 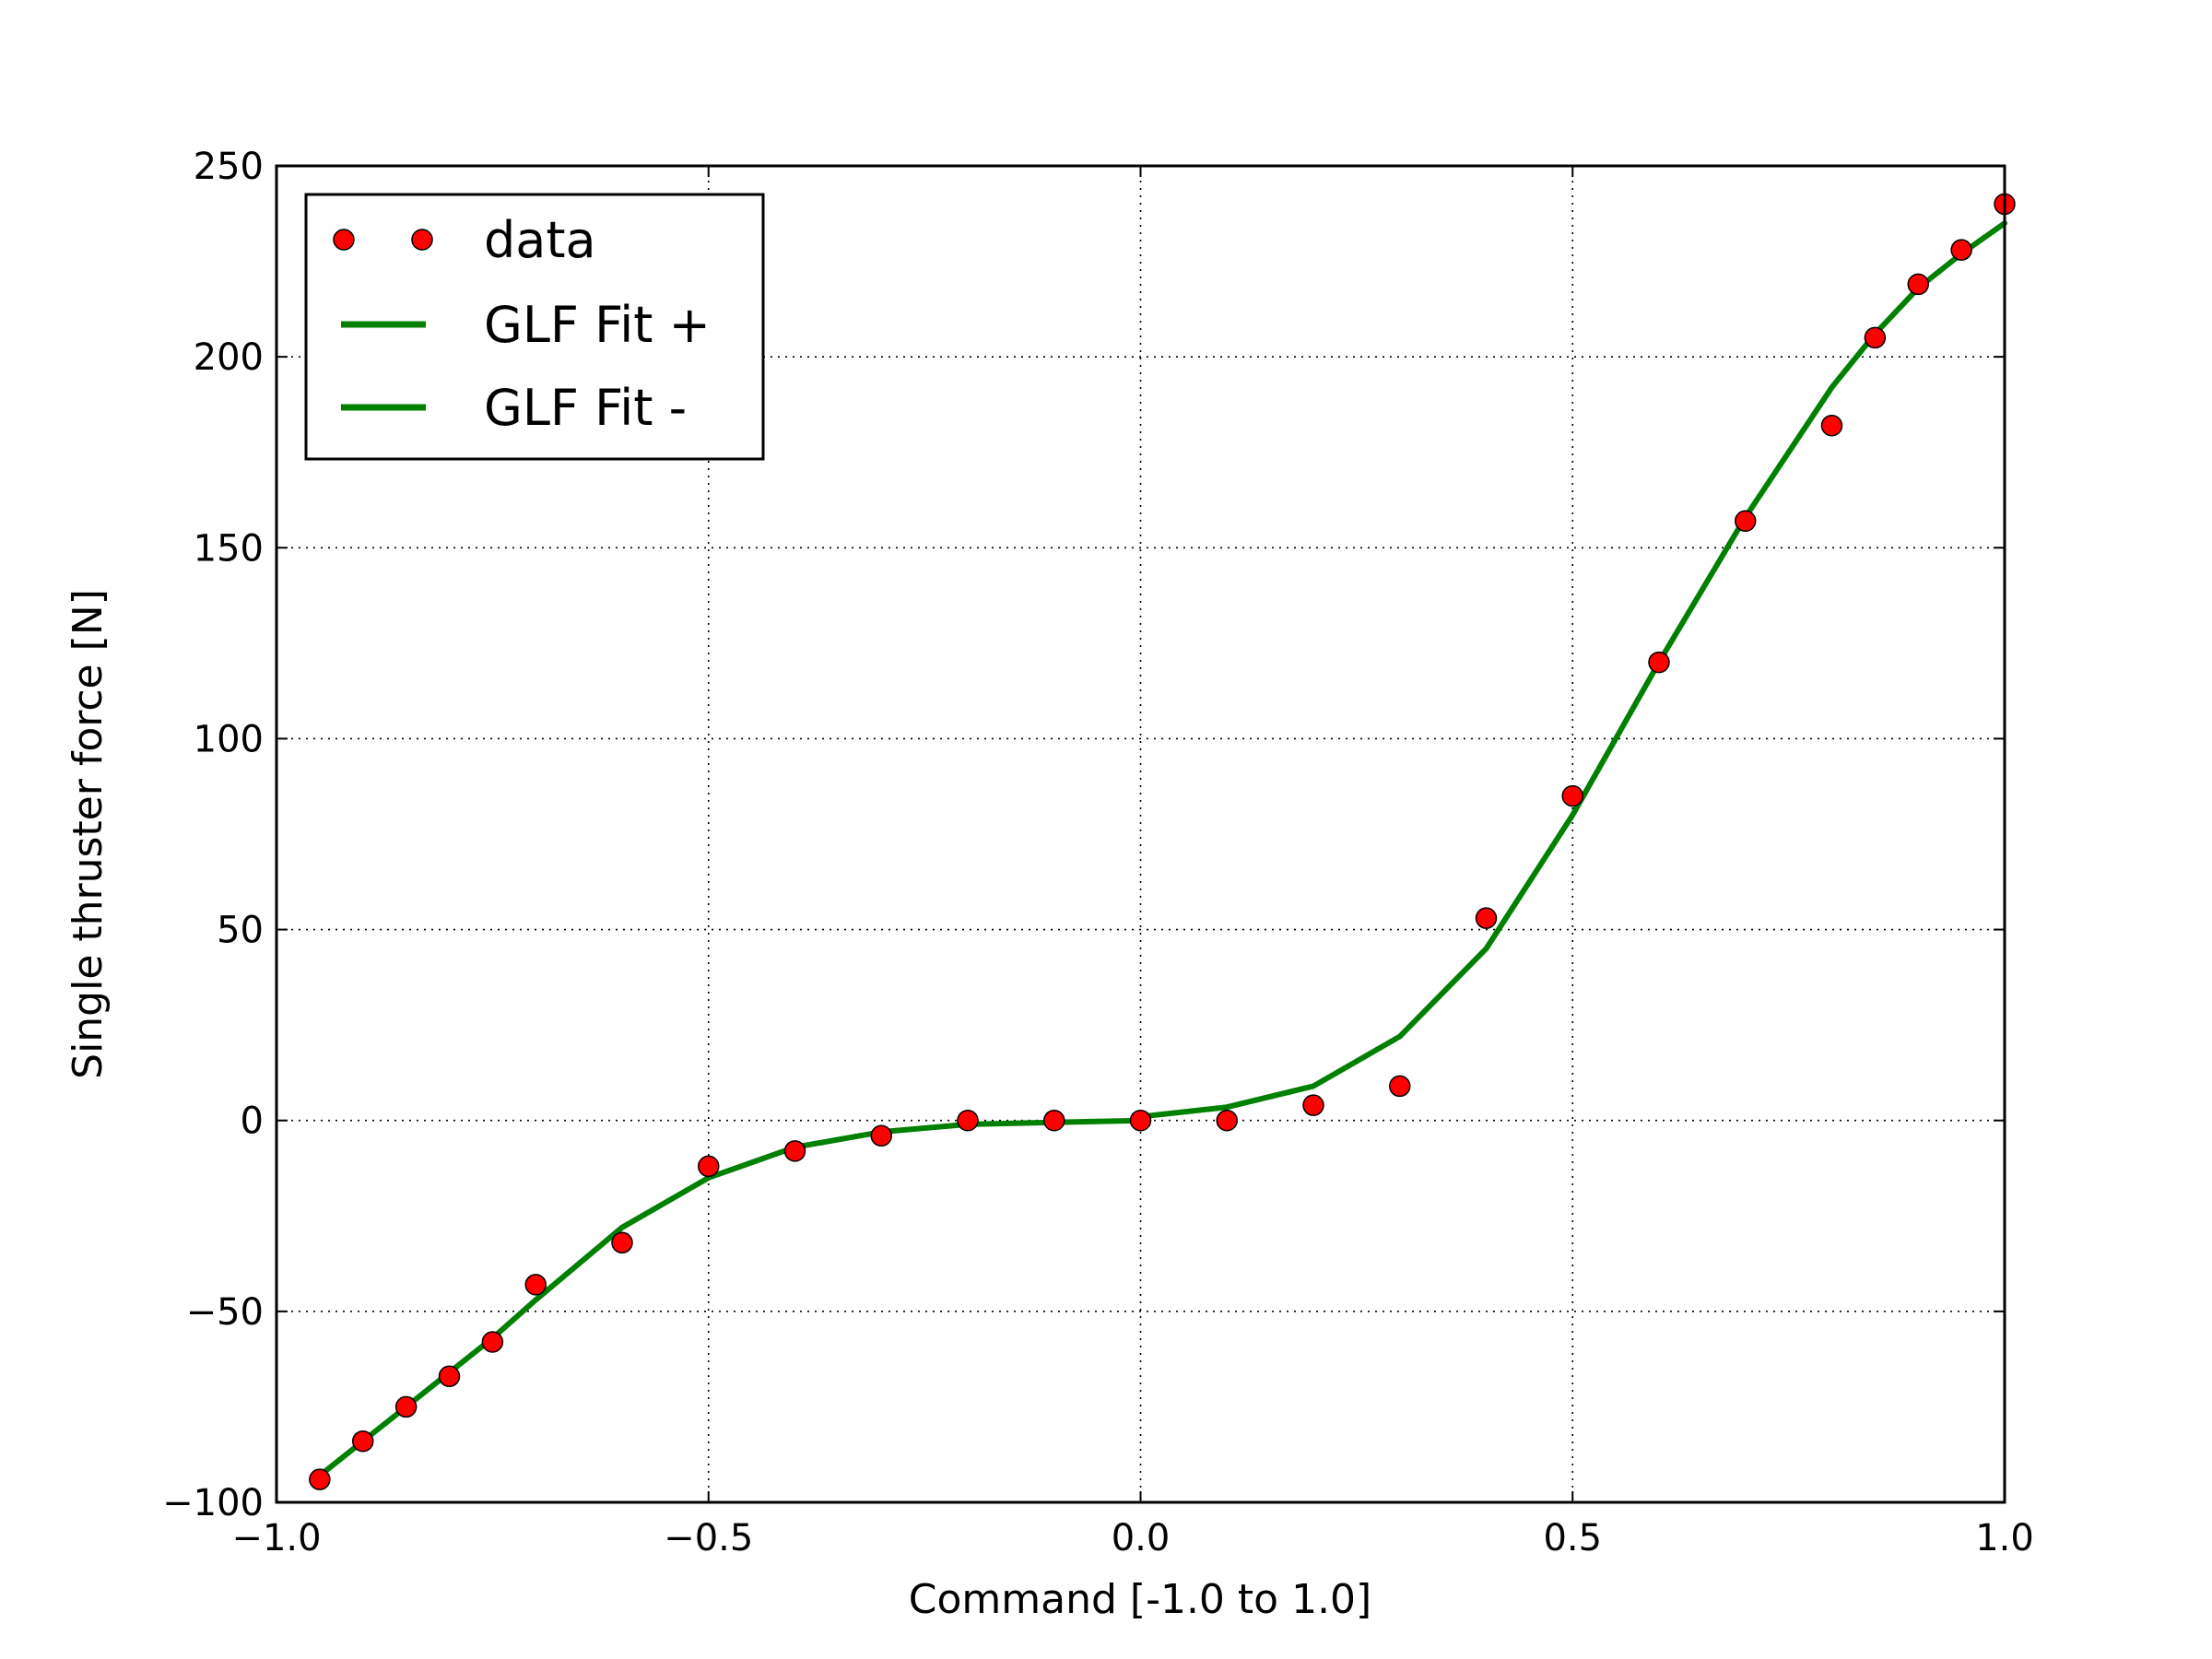 I want to click on y-tick-label: −50, so click(x=225, y=1312).